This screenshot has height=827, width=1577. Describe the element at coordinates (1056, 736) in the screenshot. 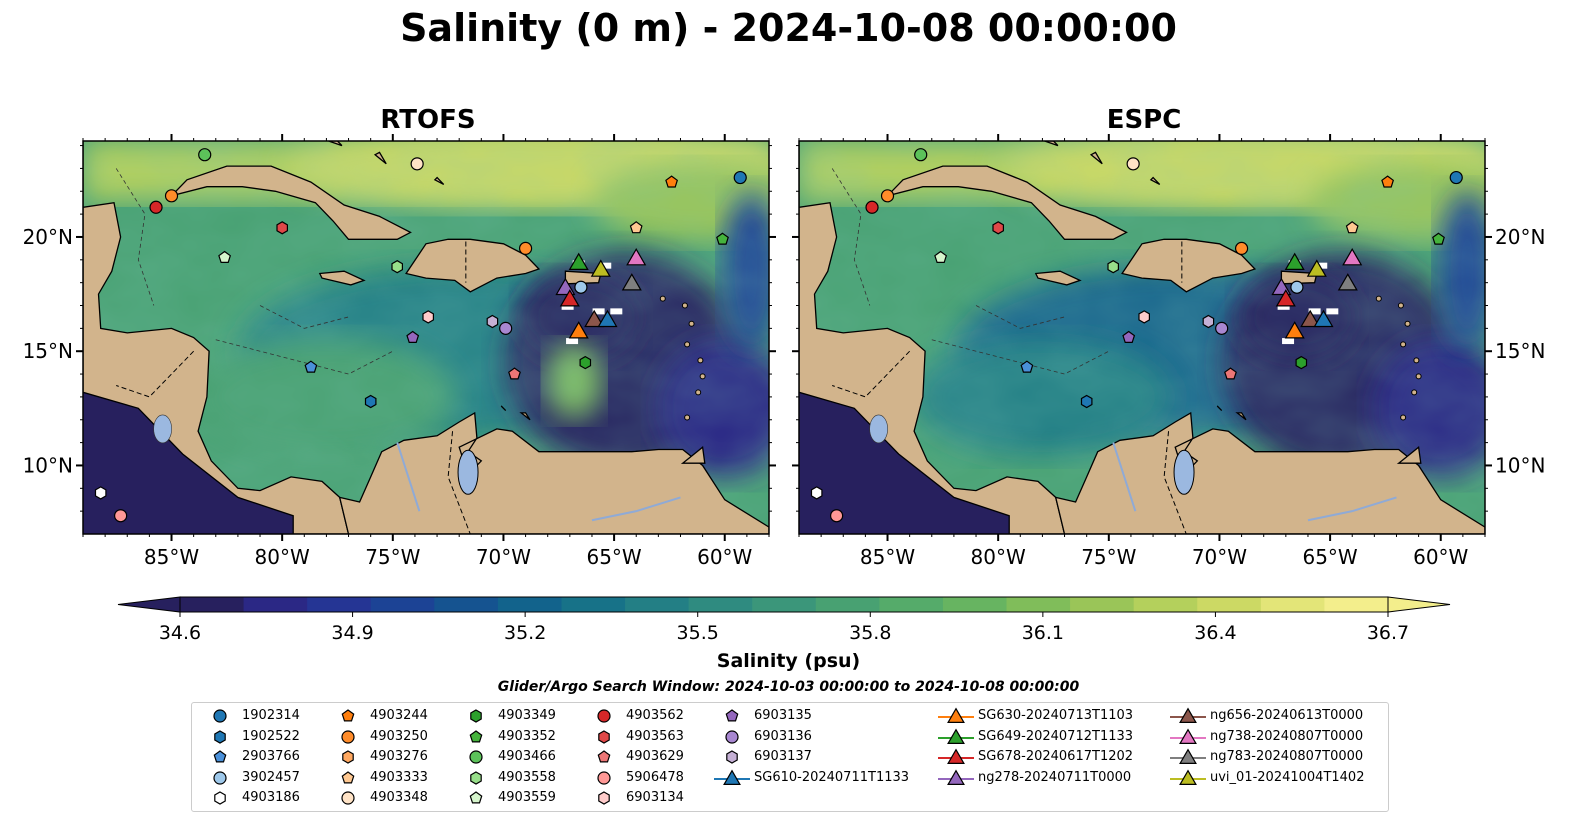

I see `legend-label: SG649-20240712T1133` at that location.